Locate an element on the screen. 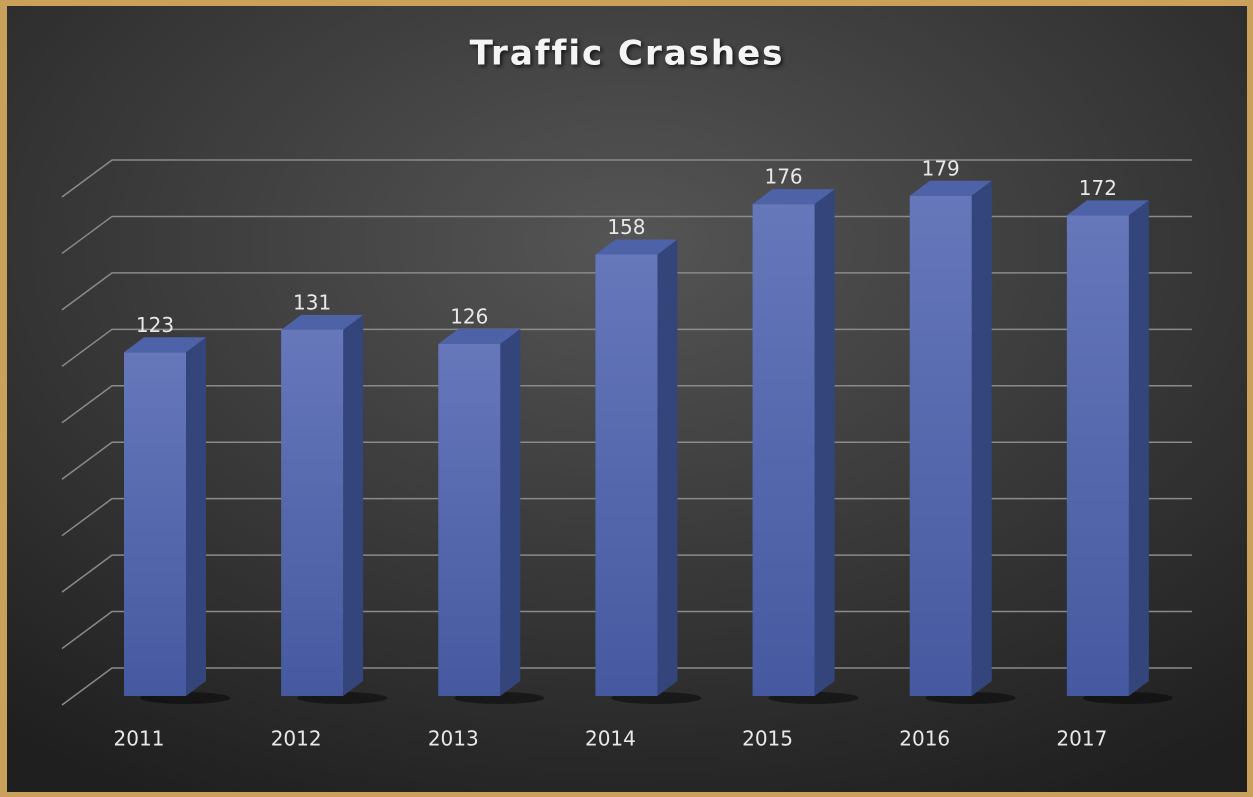 The width and height of the screenshot is (1253, 797). x-tick-label: 2015 is located at coordinates (767, 739).